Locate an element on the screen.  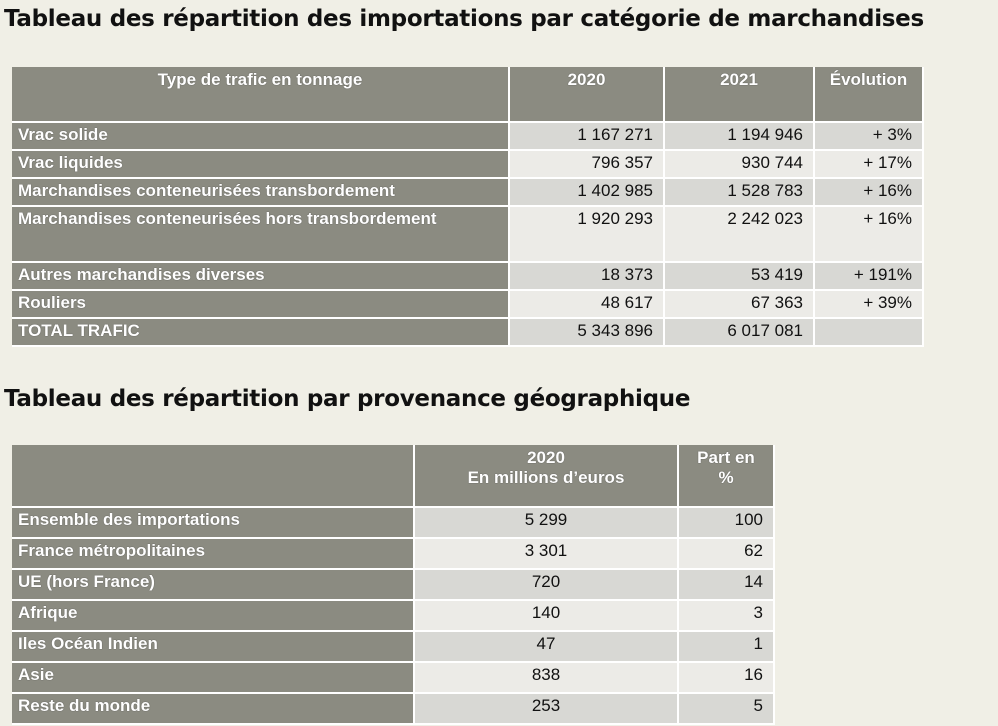
cell-2021: 53 419 is located at coordinates (740, 277).